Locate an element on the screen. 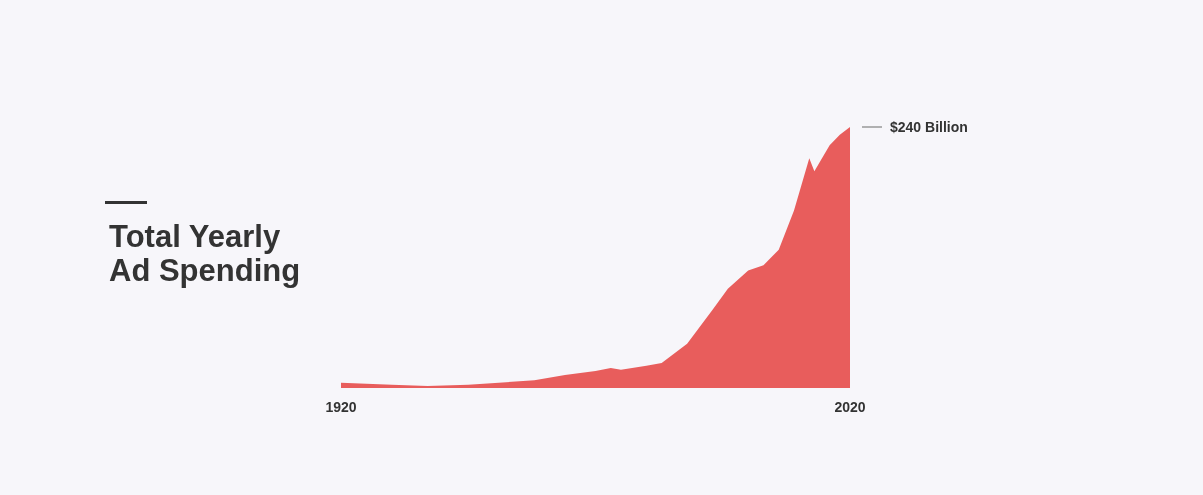 The image size is (1203, 495). text: Total Yearly Ad Spending is located at coordinates (205, 253).